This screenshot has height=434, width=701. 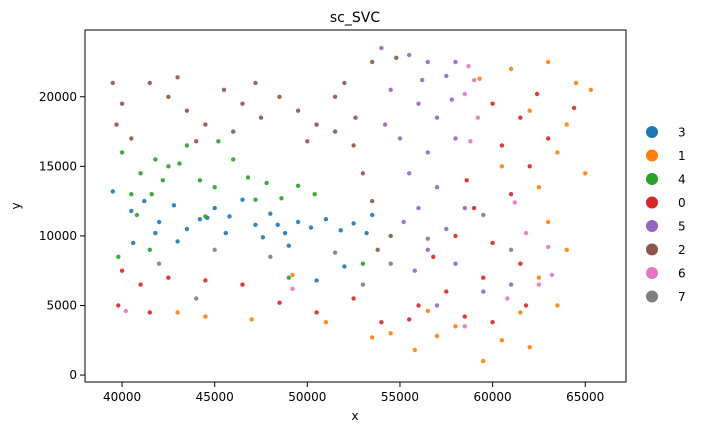 I want to click on chart-title: sc_SVC, so click(x=355, y=18).